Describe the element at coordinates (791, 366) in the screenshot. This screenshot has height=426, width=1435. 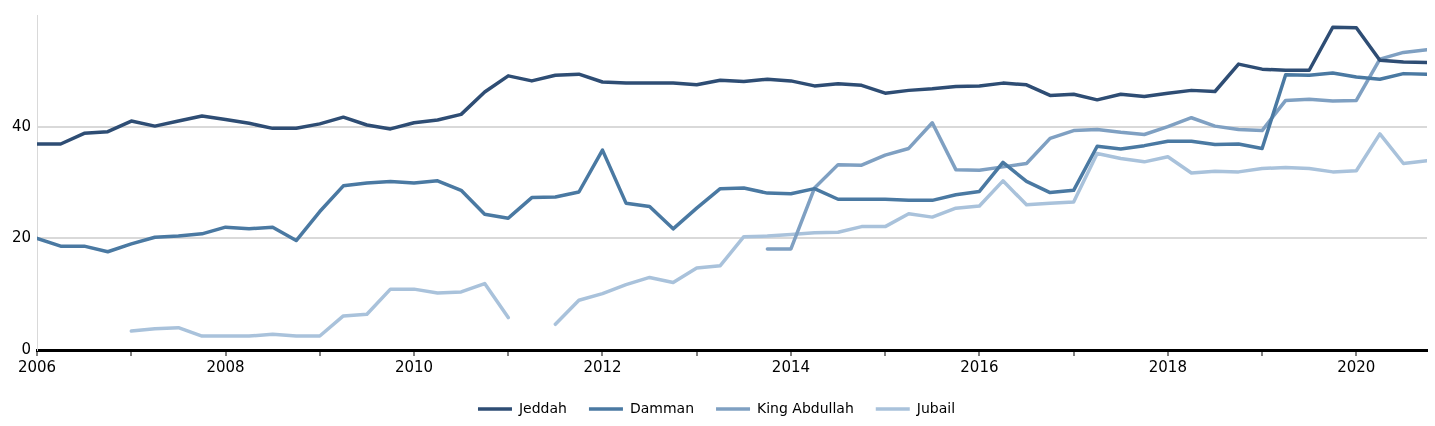
I see `x-tick-label: 2014` at that location.